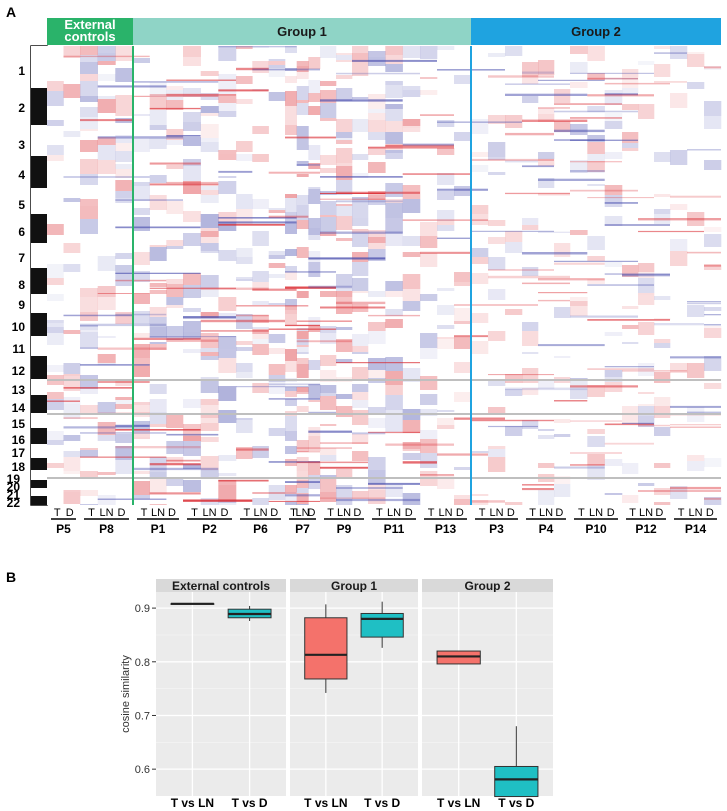 The width and height of the screenshot is (727, 811). I want to click on patient-label-P1: P1, so click(158, 529).